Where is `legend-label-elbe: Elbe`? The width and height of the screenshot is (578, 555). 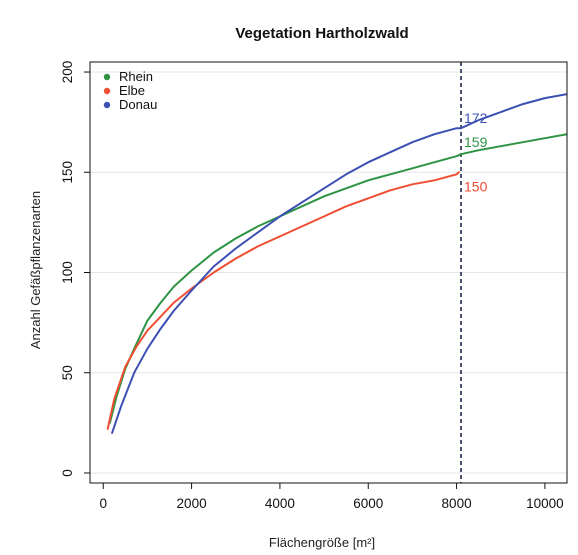 legend-label-elbe: Elbe is located at coordinates (132, 90).